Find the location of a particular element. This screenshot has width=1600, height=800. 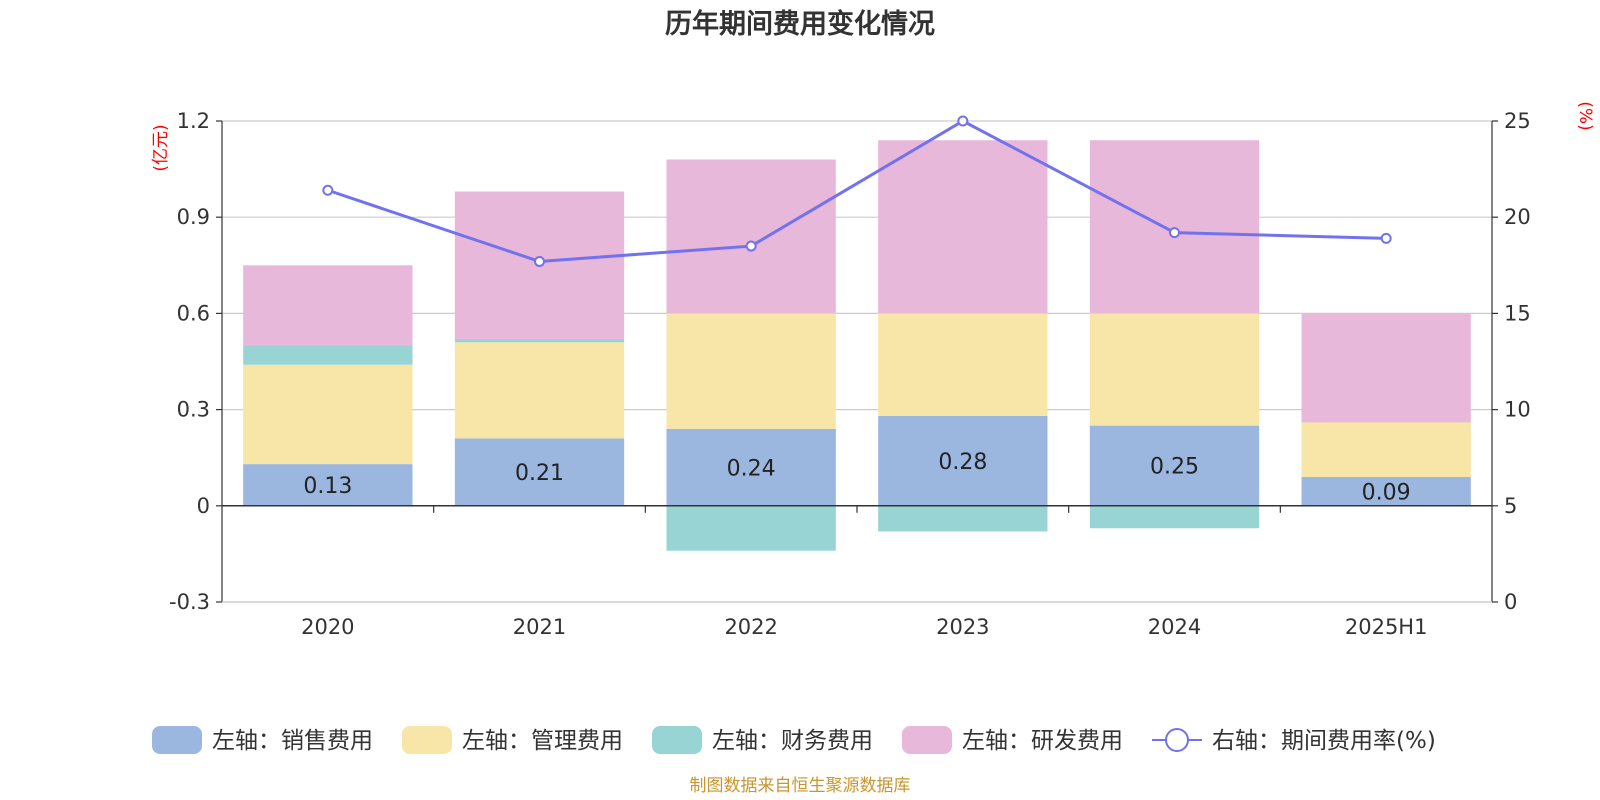

rate-polyline is located at coordinates (857, 191).